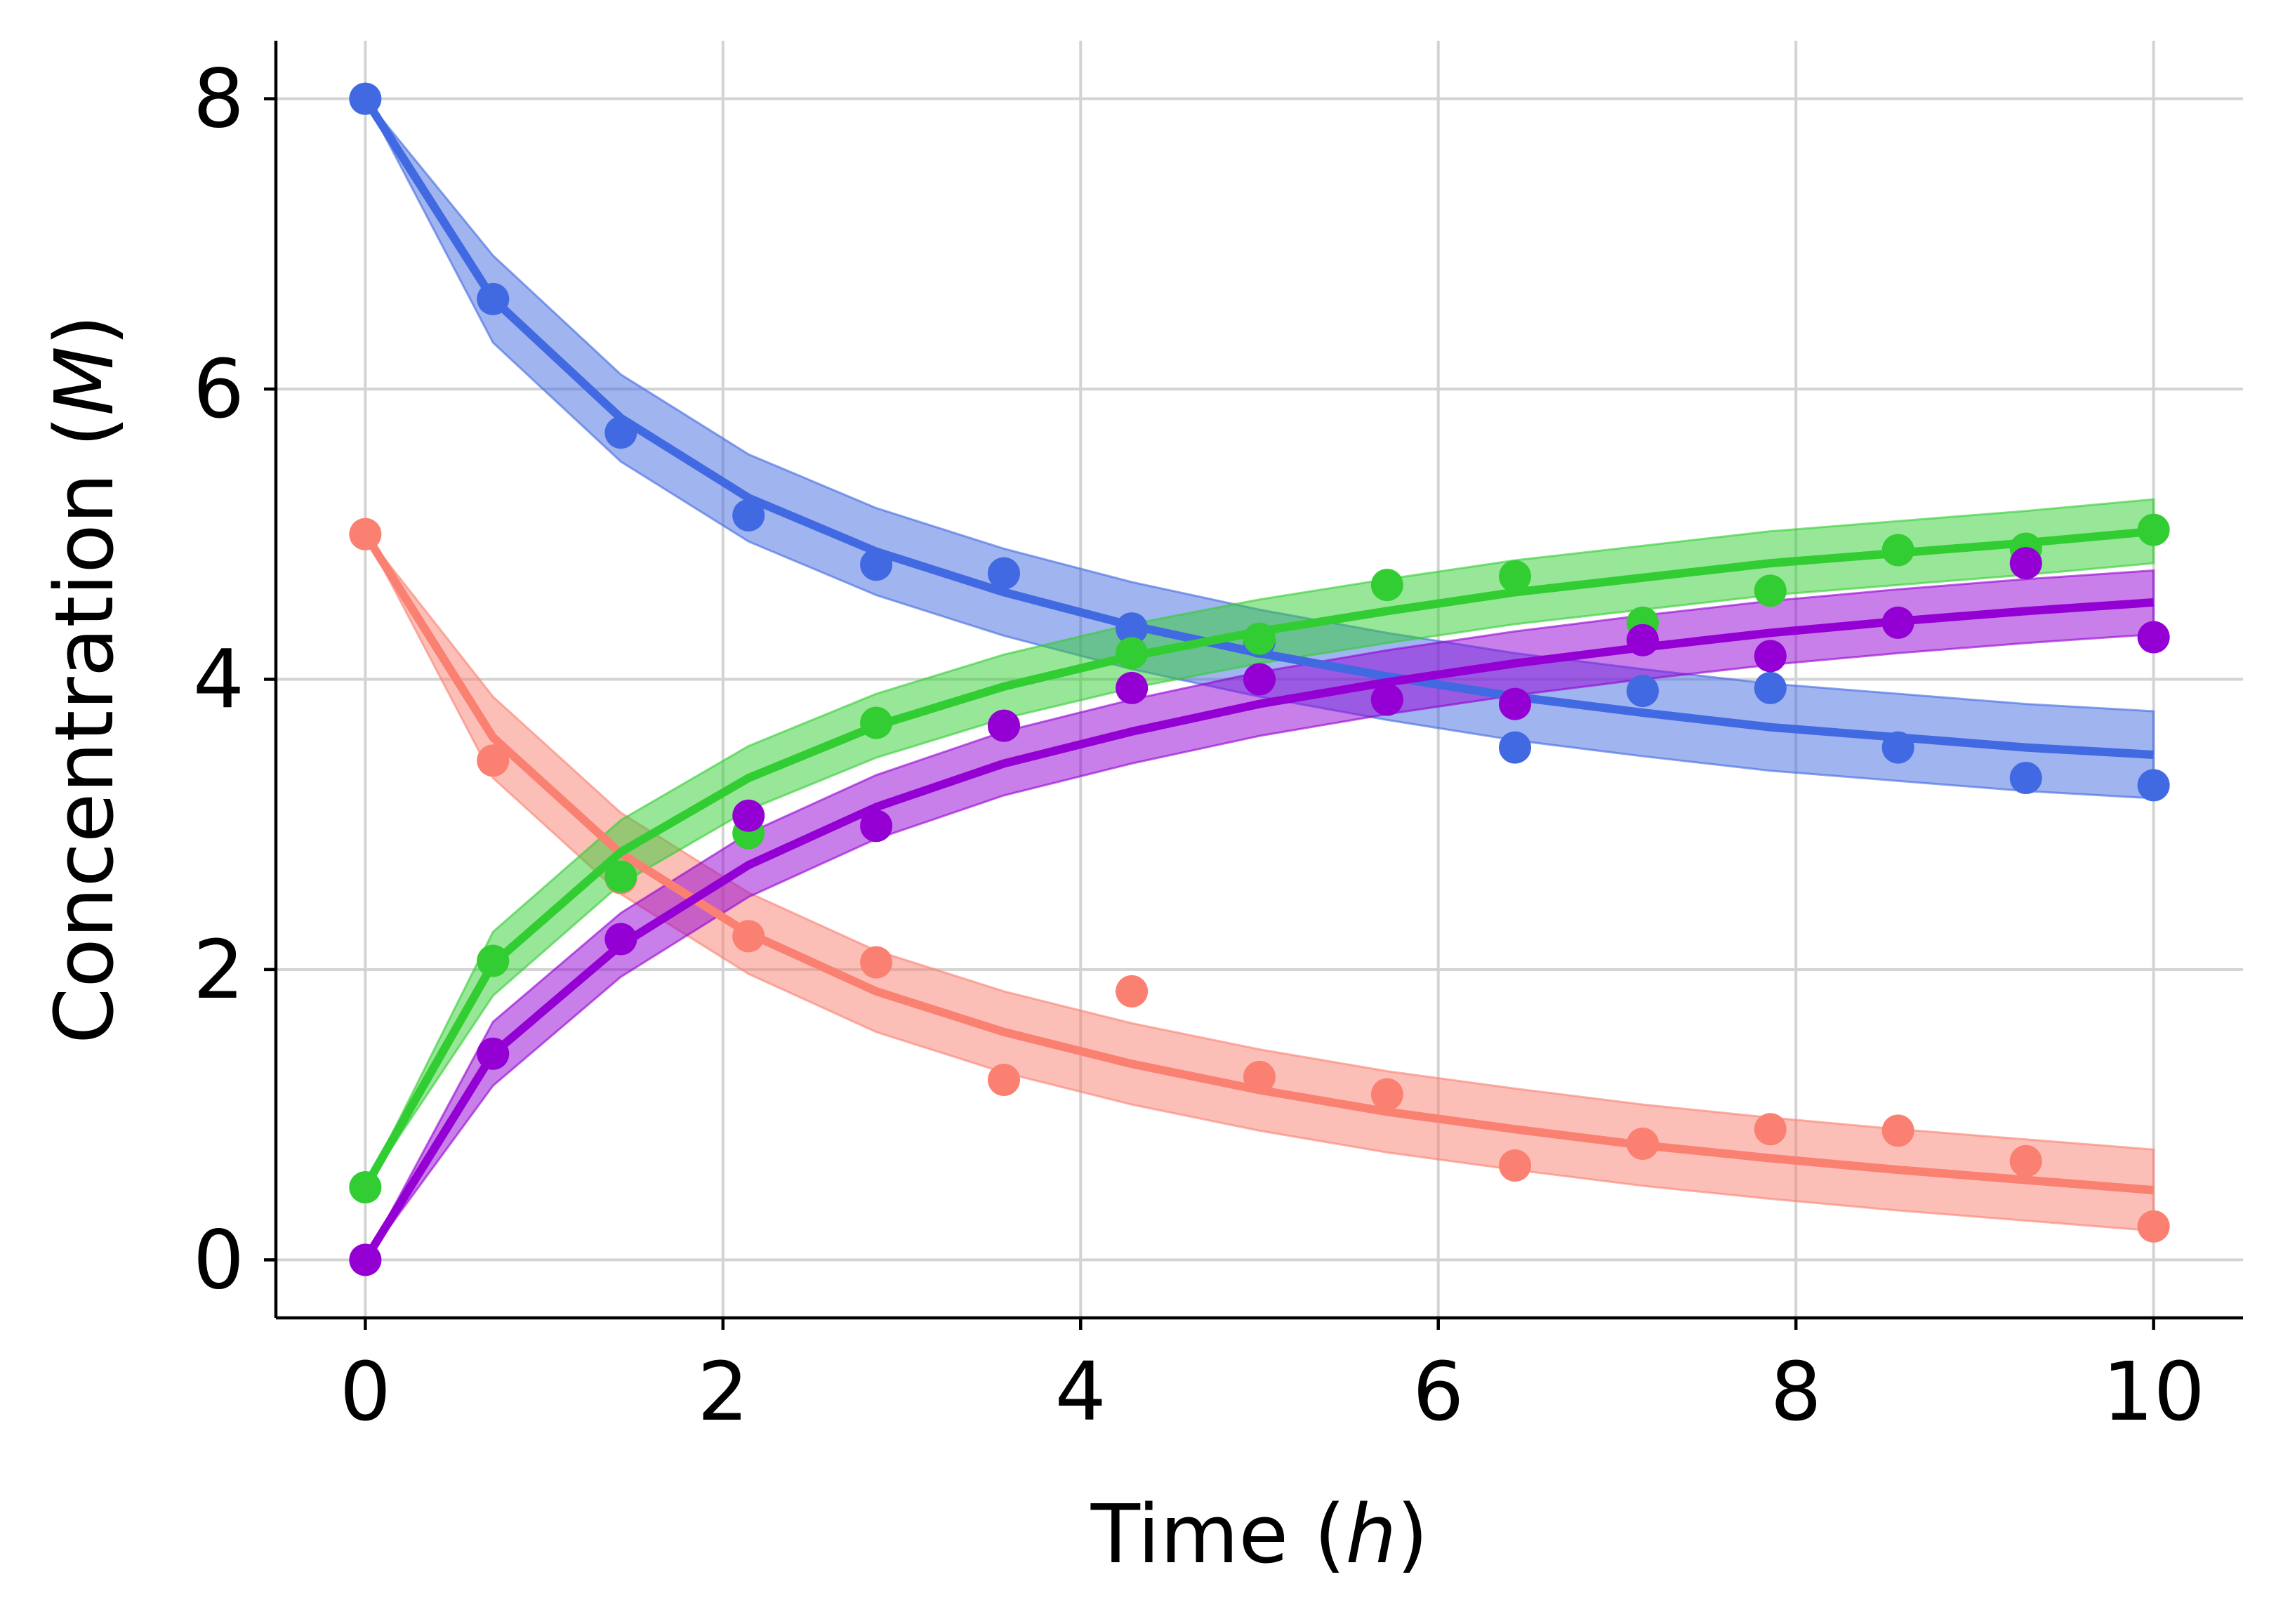  What do you see at coordinates (722, 1392) in the screenshot?
I see `x-tick-label: 2` at bounding box center [722, 1392].